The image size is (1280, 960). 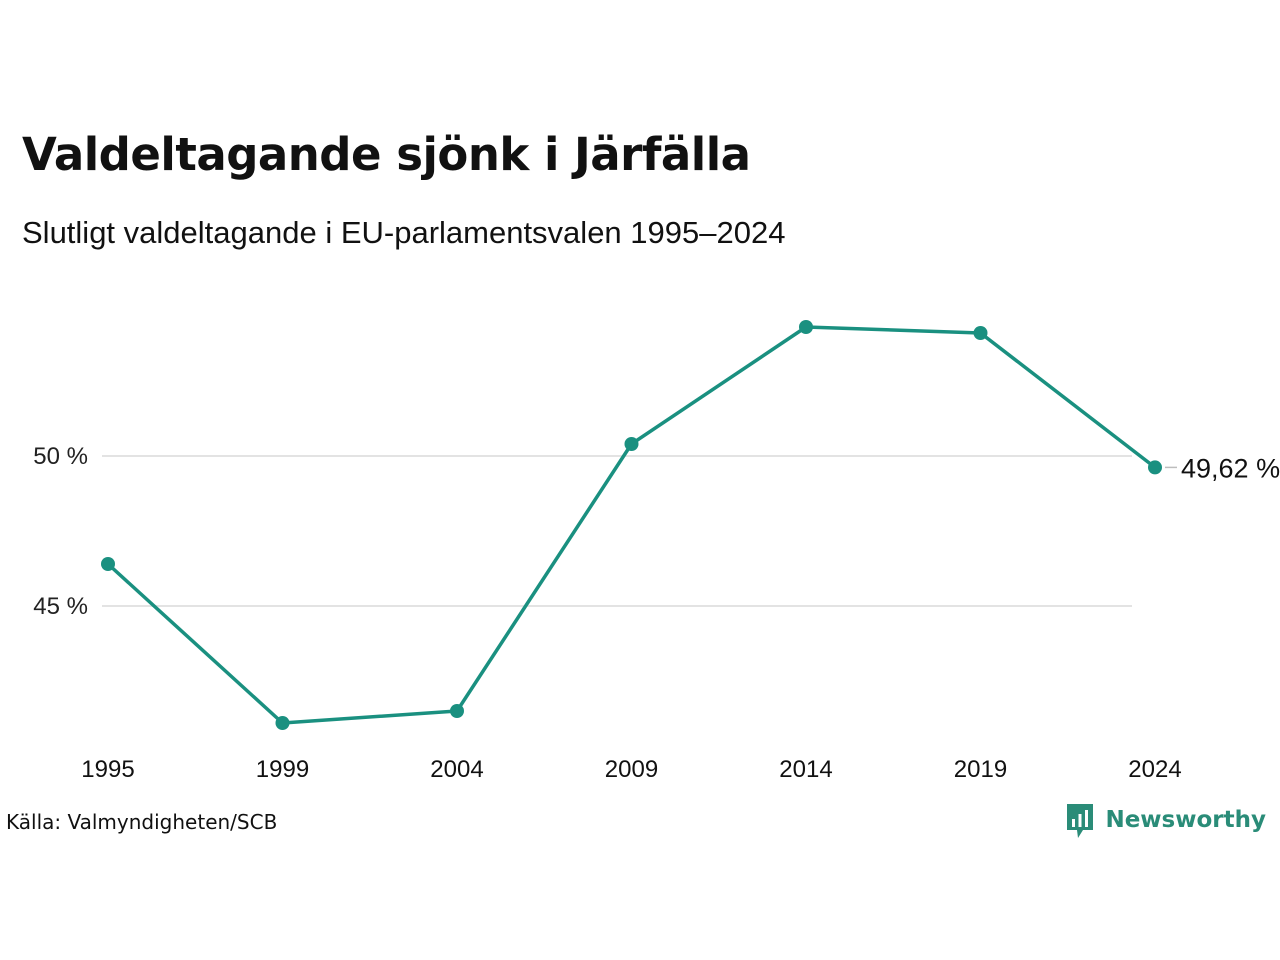 I want to click on newsworthy-logo-icon, so click(x=1080, y=821).